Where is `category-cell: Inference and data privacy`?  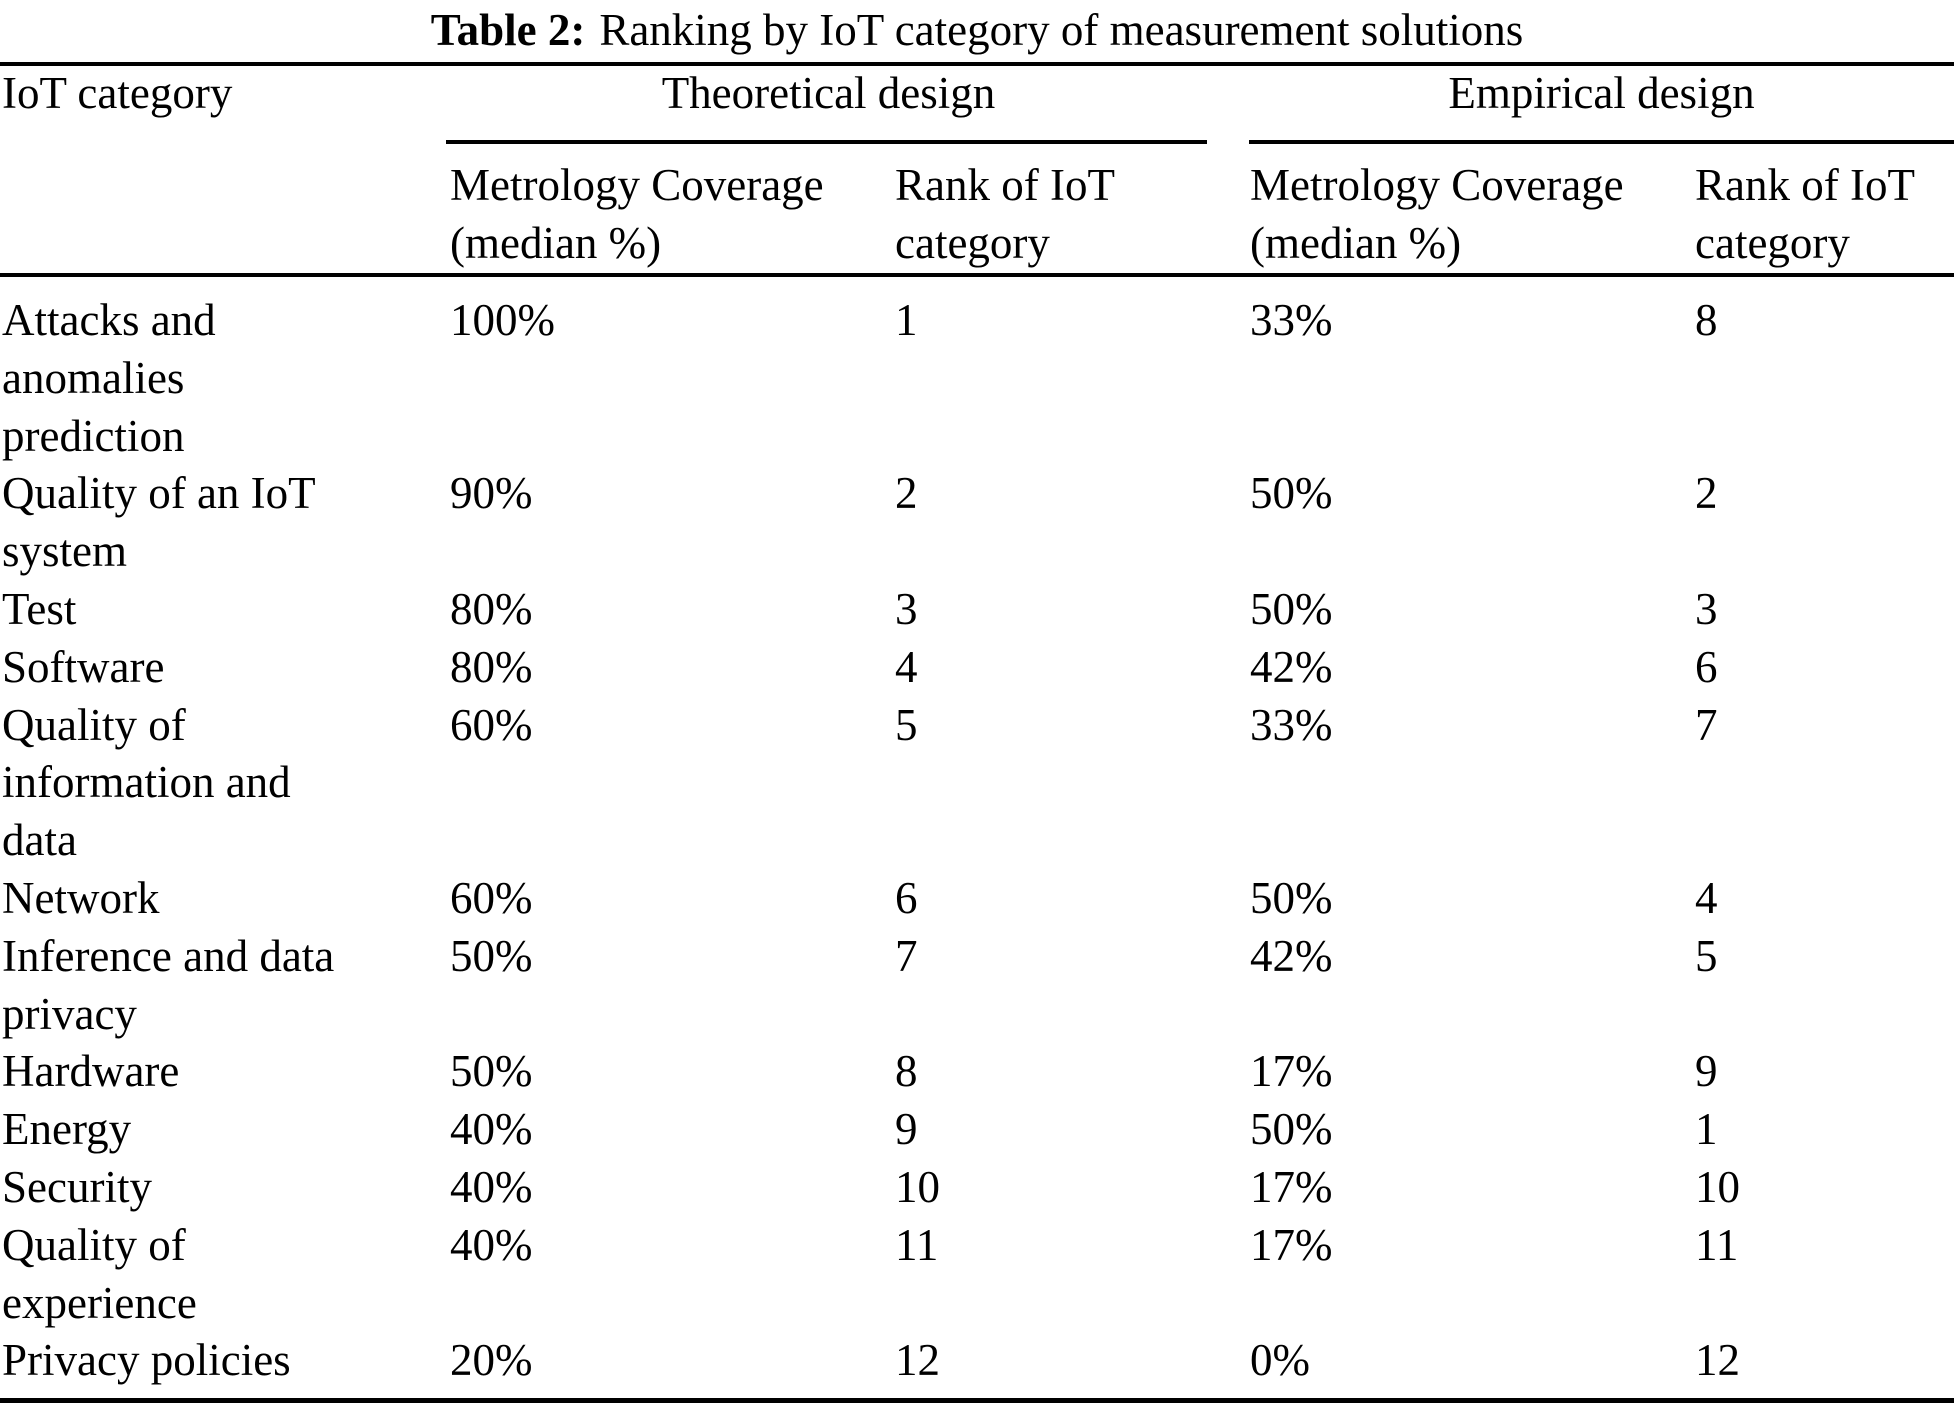
category-cell: Inference and data privacy is located at coordinates (168, 984).